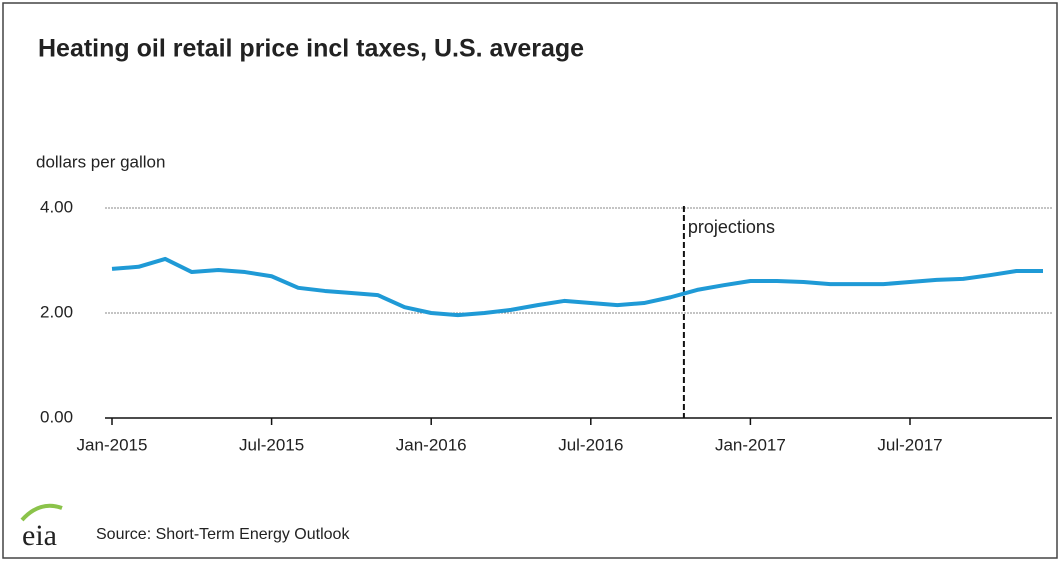 This screenshot has width=1060, height=561. What do you see at coordinates (909, 444) in the screenshot?
I see `x-tick-label: Jul-2017` at bounding box center [909, 444].